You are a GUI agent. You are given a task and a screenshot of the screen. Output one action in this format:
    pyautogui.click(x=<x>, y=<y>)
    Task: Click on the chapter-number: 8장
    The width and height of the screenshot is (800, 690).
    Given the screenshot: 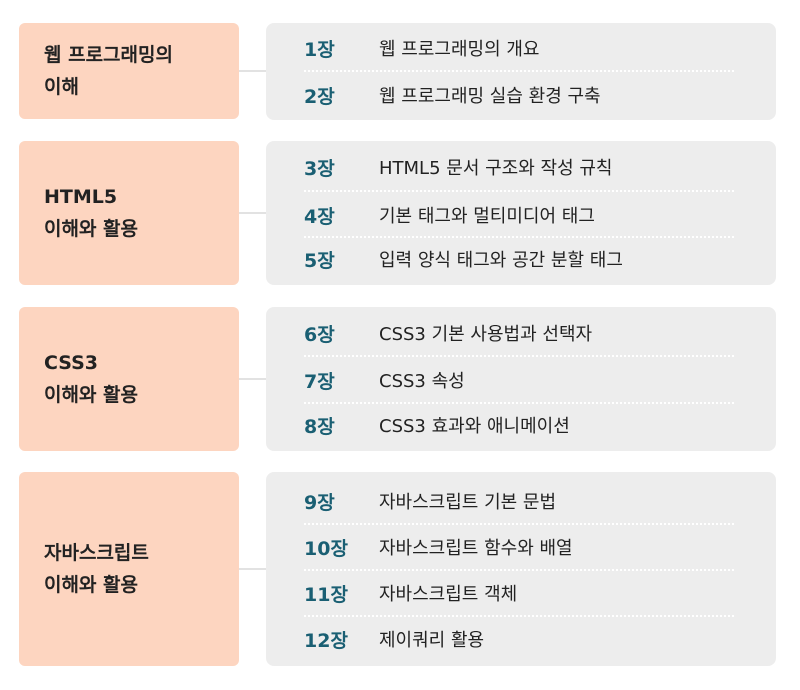 What is the action you would take?
    pyautogui.click(x=319, y=426)
    